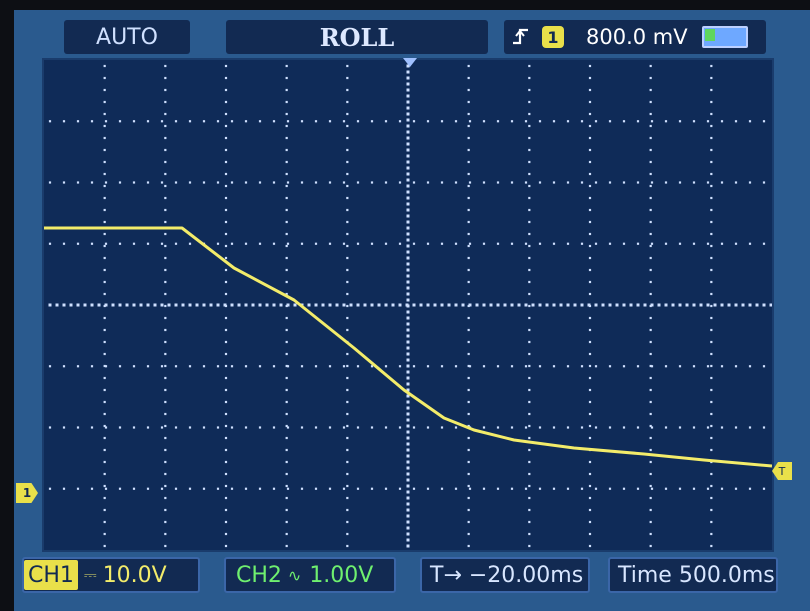 The height and width of the screenshot is (611, 810). What do you see at coordinates (521, 37) in the screenshot?
I see `rising-edge-icon` at bounding box center [521, 37].